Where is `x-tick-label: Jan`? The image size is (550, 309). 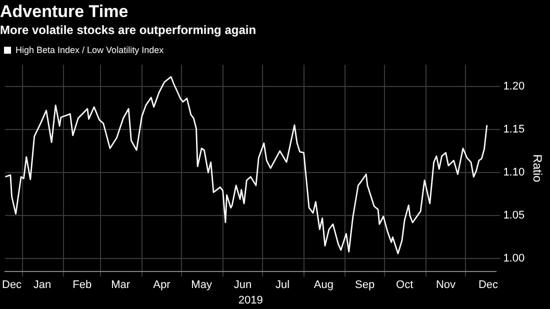
x-tick-label: Jan is located at coordinates (42, 285).